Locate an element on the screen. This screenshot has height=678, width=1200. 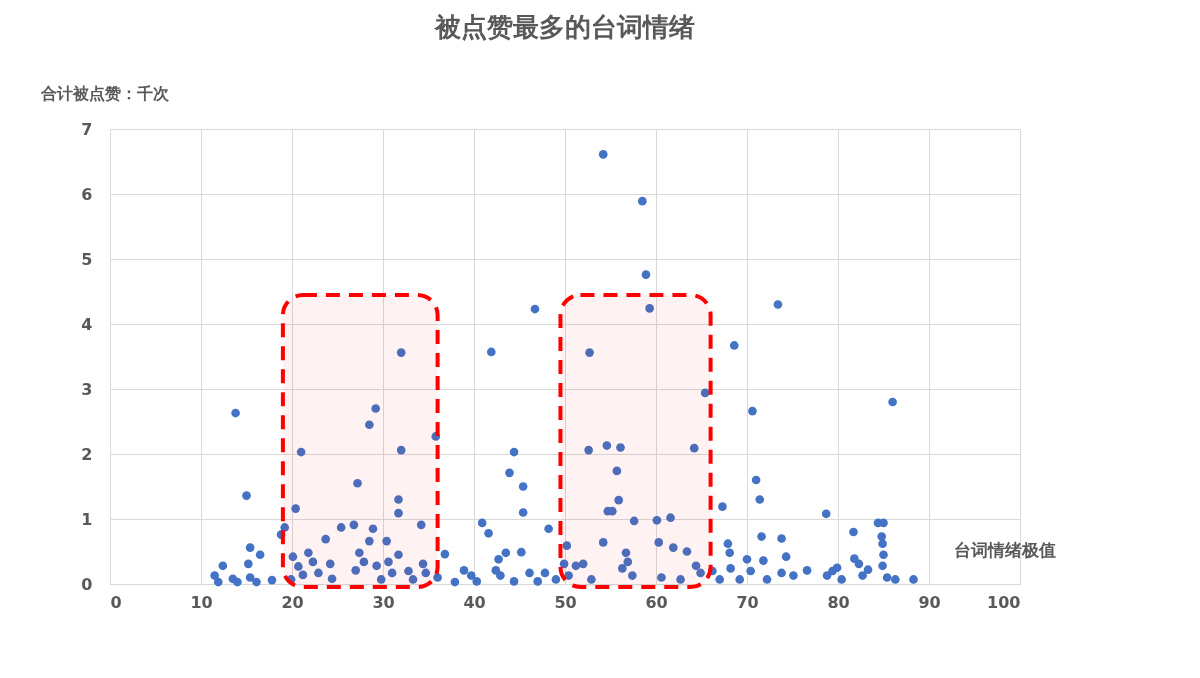
x-tick-label: 0 is located at coordinates (116, 602).